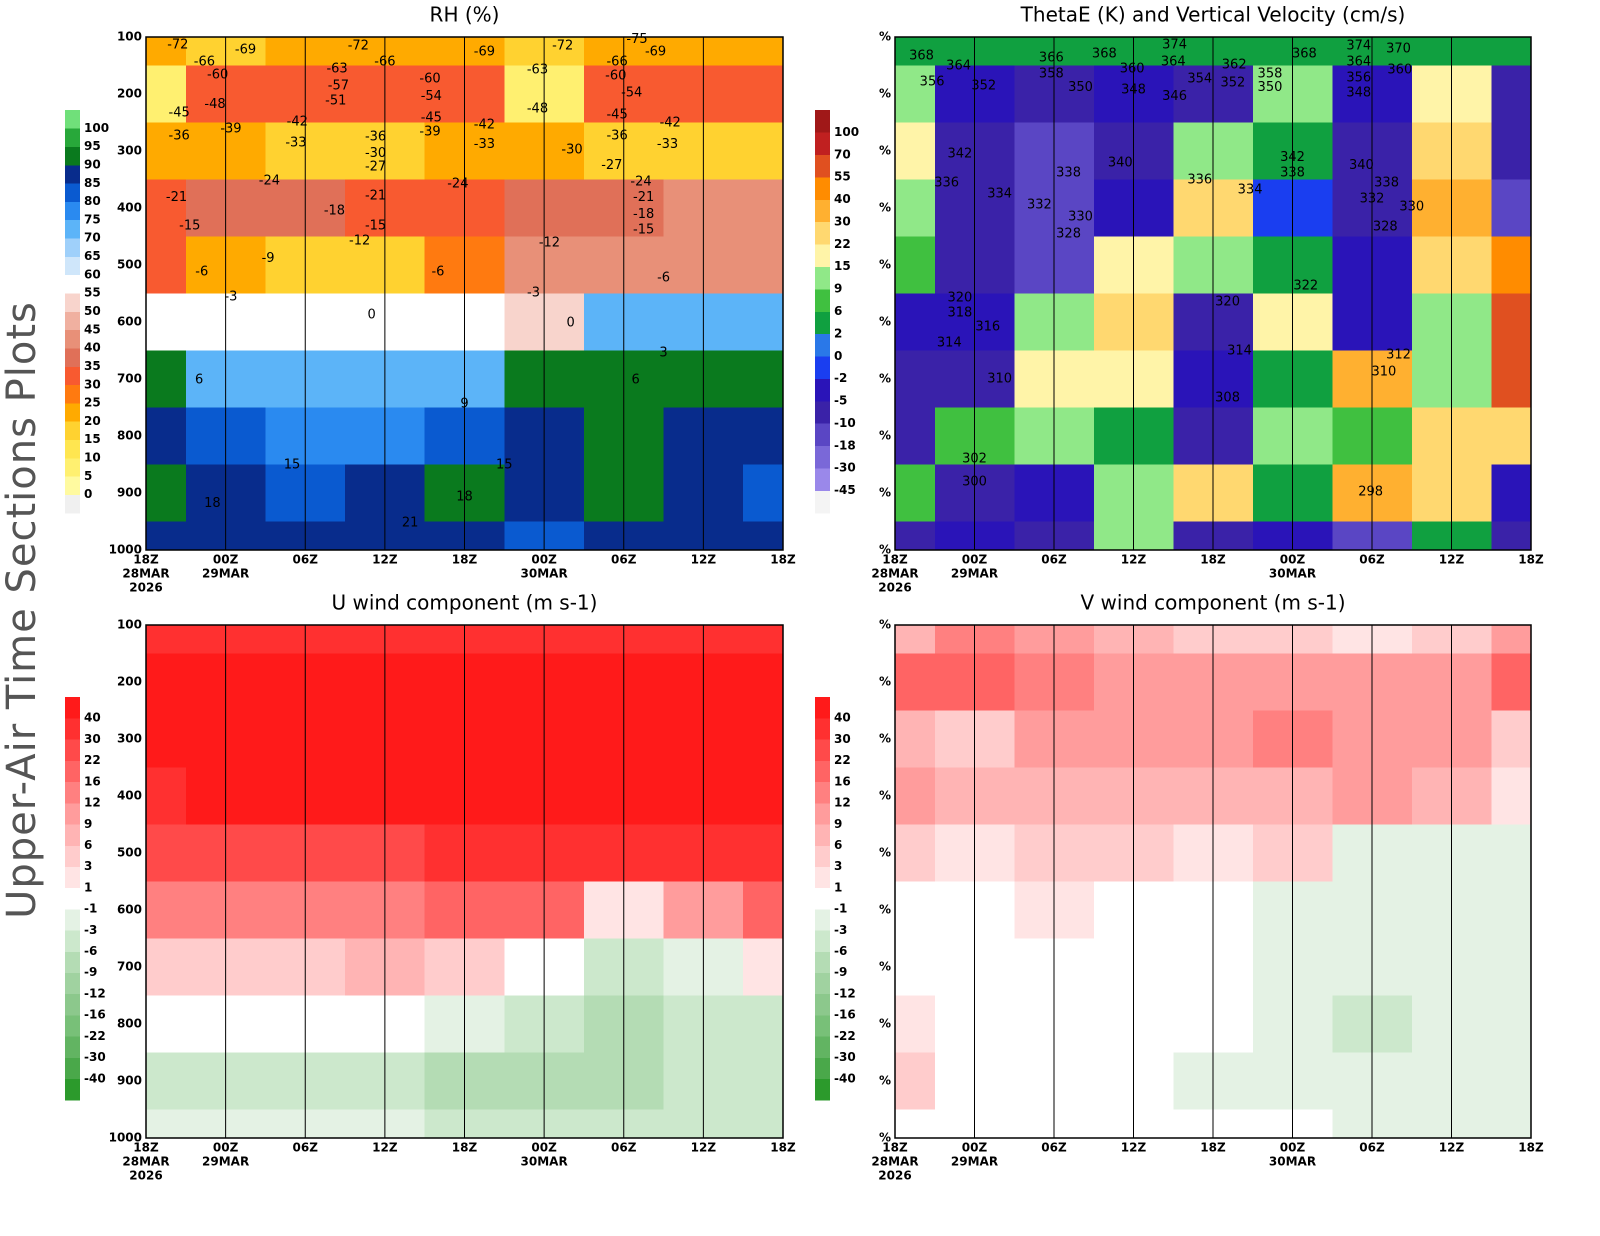  Describe the element at coordinates (571, 149) in the screenshot. I see `contour-label: -30` at that location.